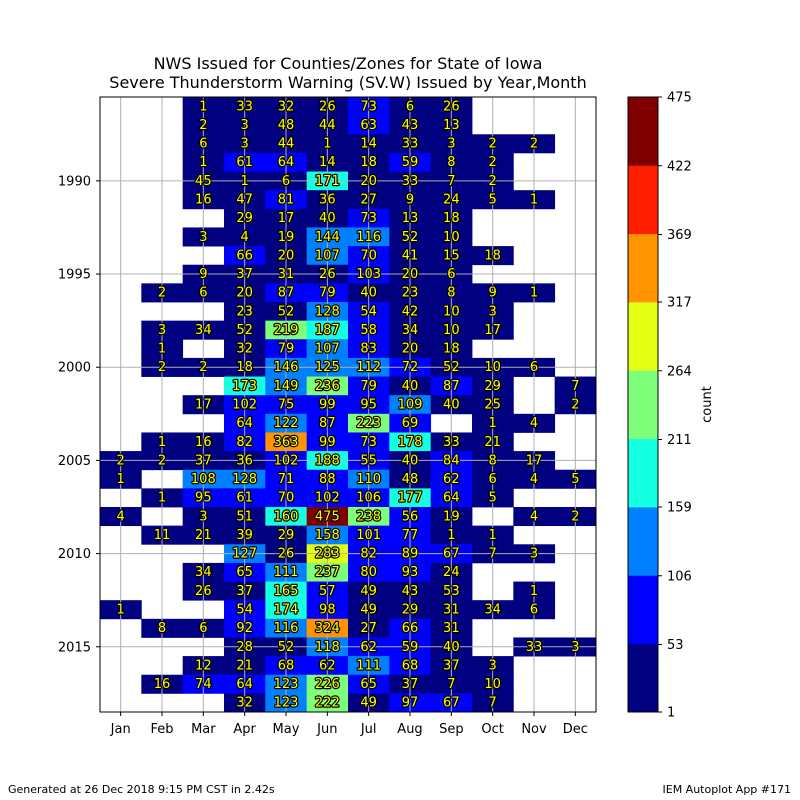  Describe the element at coordinates (368, 125) in the screenshot. I see `cell-value-label: 63` at that location.